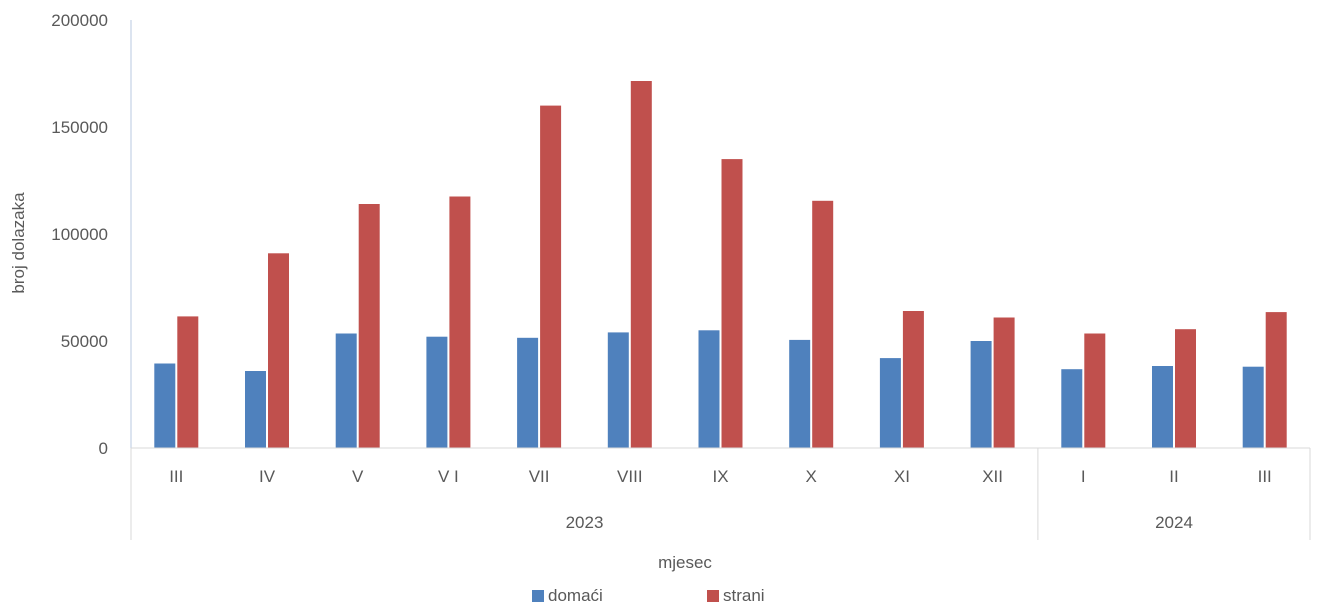 This screenshot has height=610, width=1317. What do you see at coordinates (79, 20) in the screenshot?
I see `y-tick-label: 200000` at bounding box center [79, 20].